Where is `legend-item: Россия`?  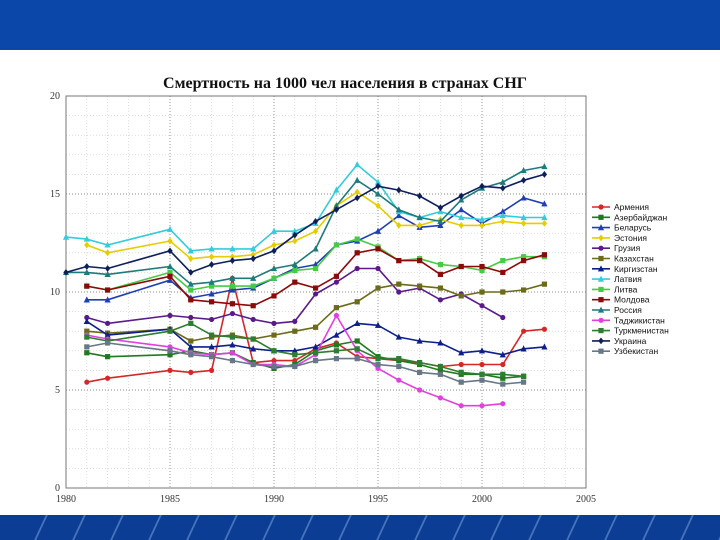
legend-item: Россия is located at coordinates (617, 310).